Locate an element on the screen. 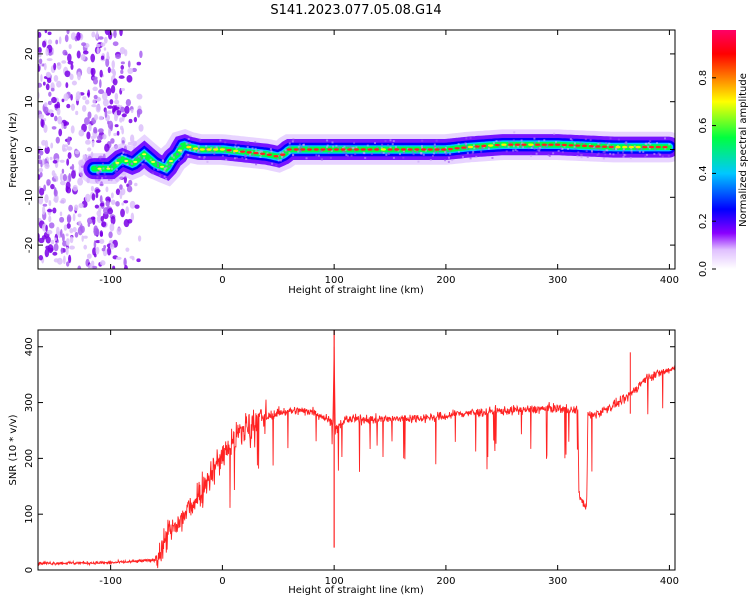  x-tick-label: 400 is located at coordinates (669, 581).